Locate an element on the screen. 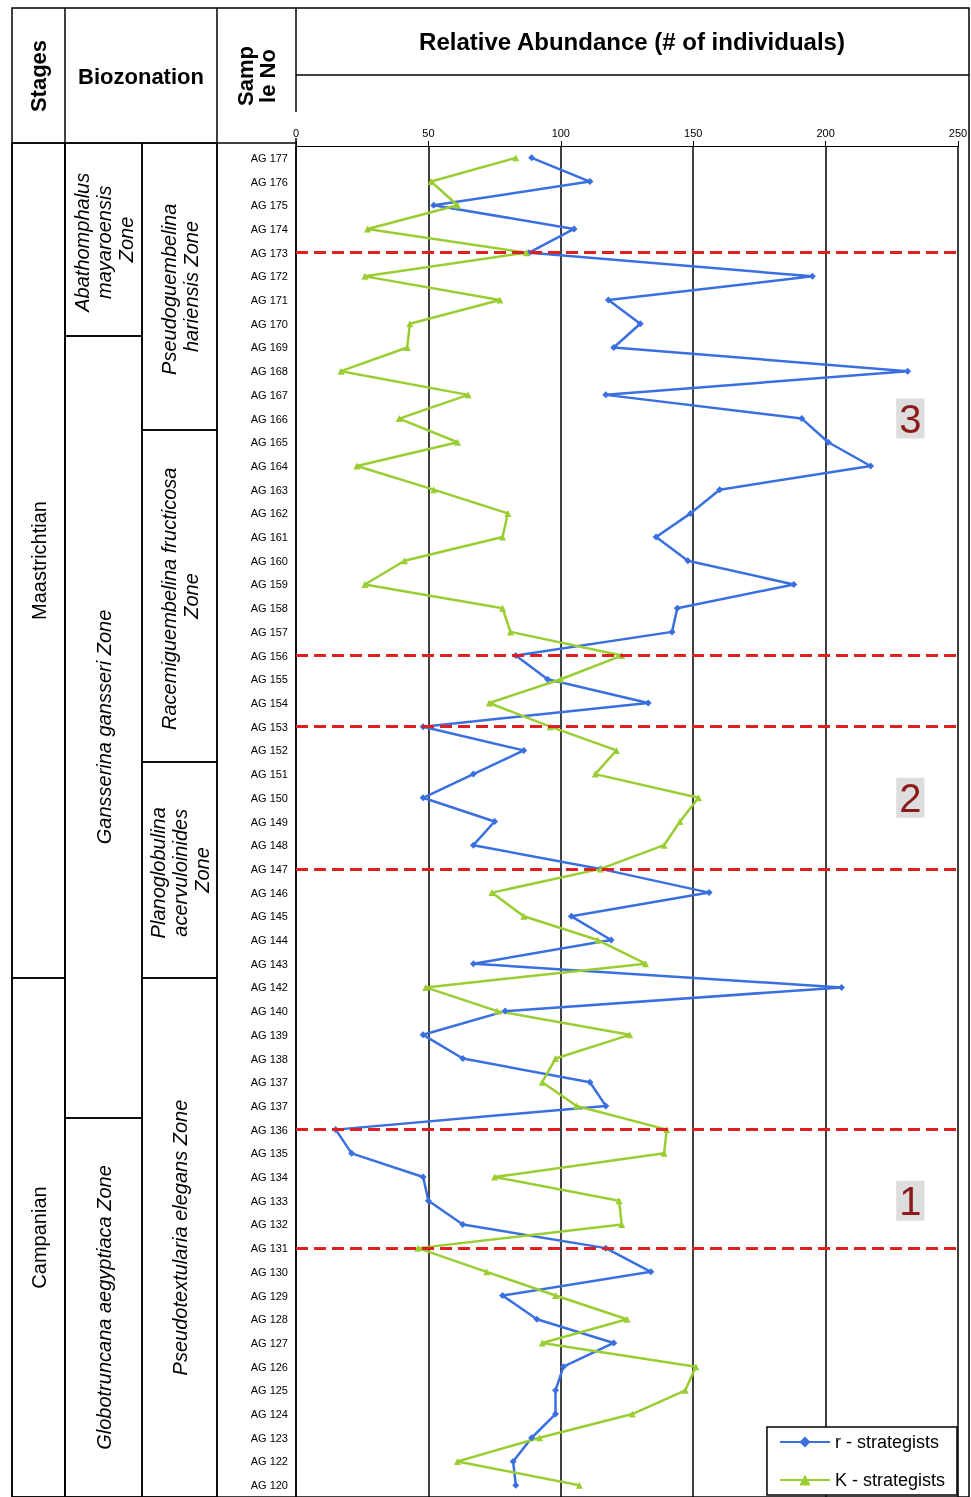  y-tick-label: AG 144 is located at coordinates (269, 940).